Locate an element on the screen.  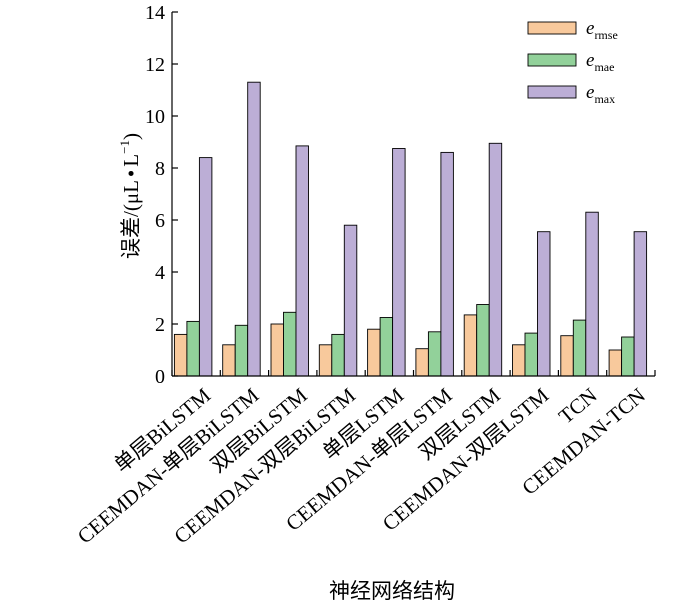
y-tick-label-12: 12 is located at coordinates (155, 65).